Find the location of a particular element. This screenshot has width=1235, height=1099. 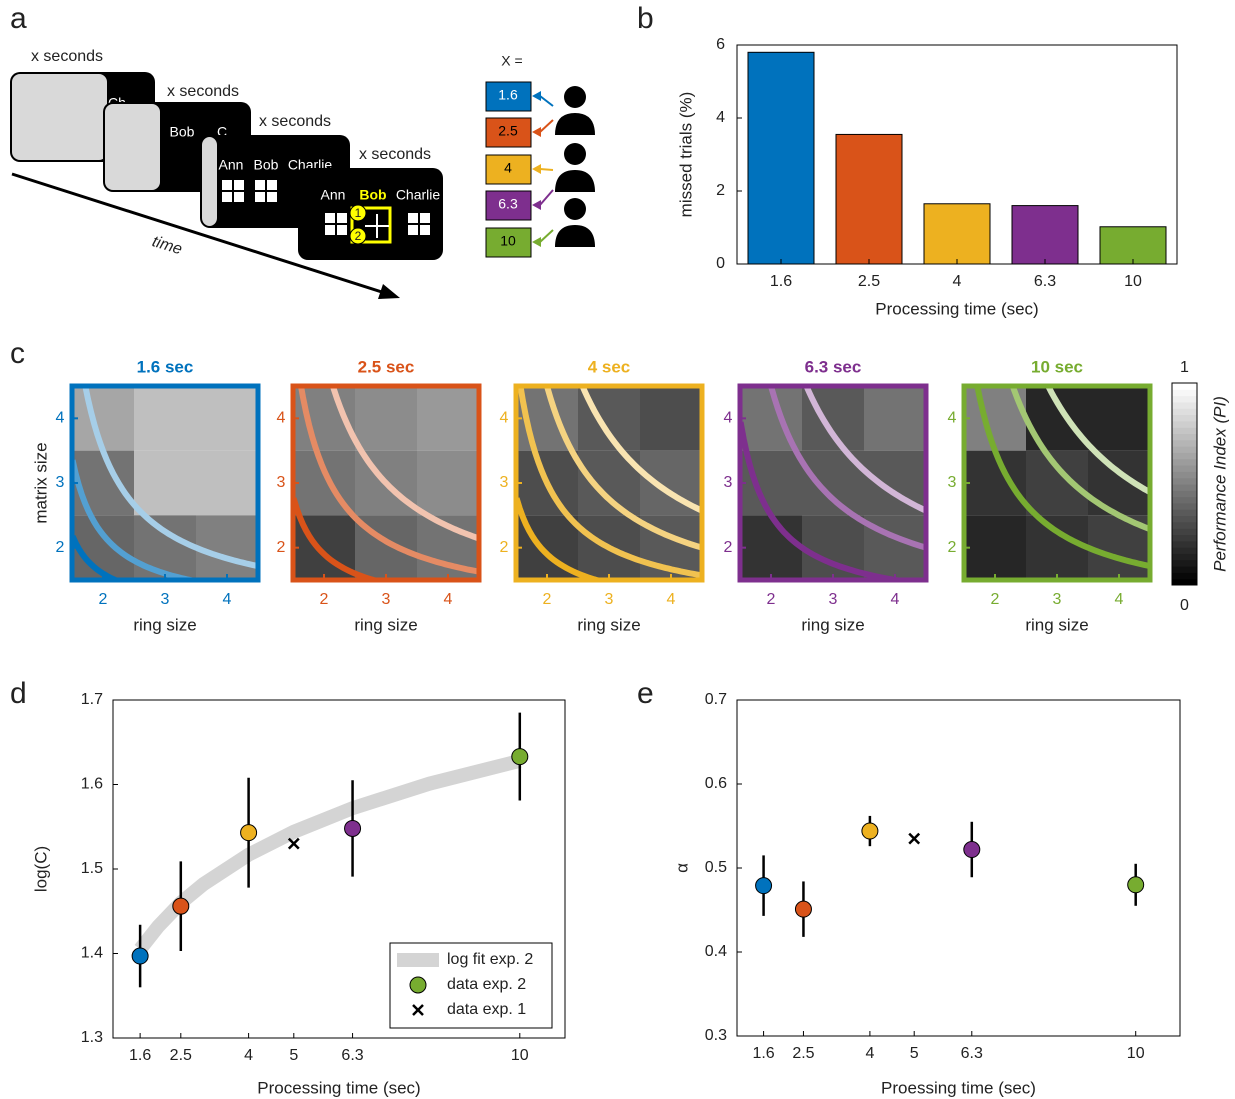

duration-label: 2.5 is located at coordinates (508, 131).